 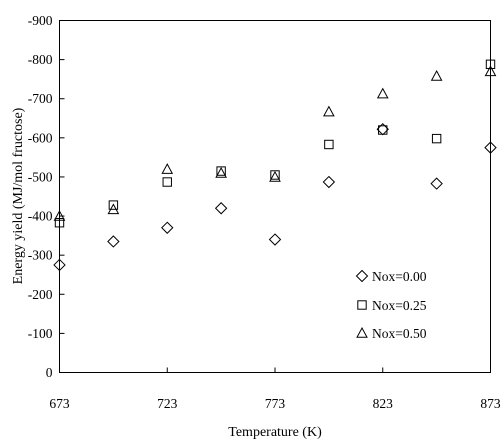 I want to click on y-tick-label: -800, so click(x=40, y=59).